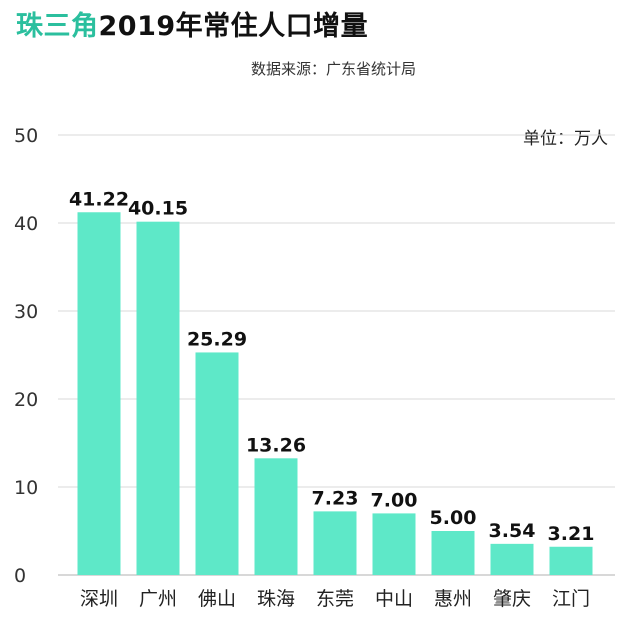  Describe the element at coordinates (57, 26) in the screenshot. I see `chart-title-accent: 珠三角` at that location.